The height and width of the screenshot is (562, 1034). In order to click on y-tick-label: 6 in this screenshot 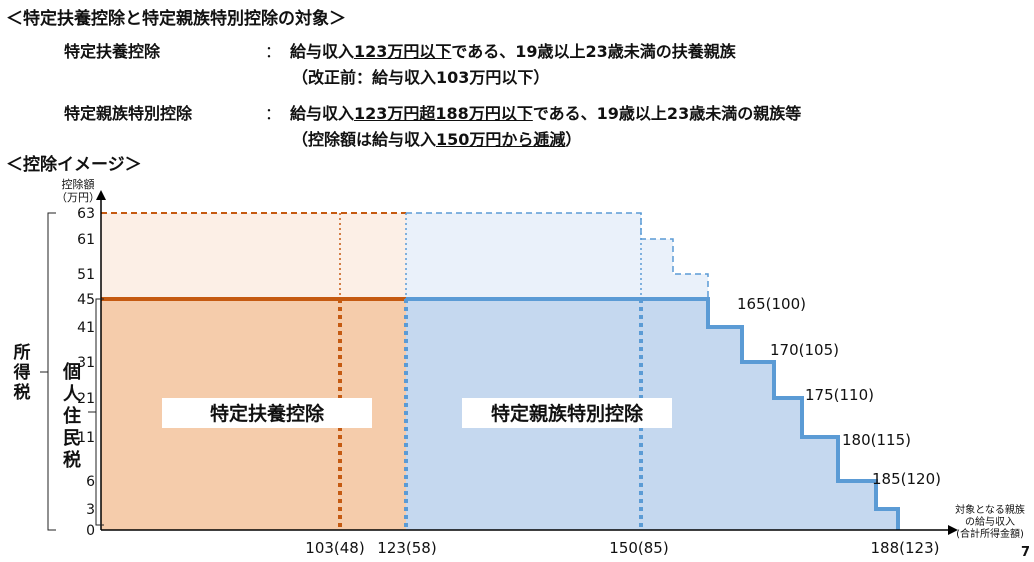, I will do `click(90, 482)`.